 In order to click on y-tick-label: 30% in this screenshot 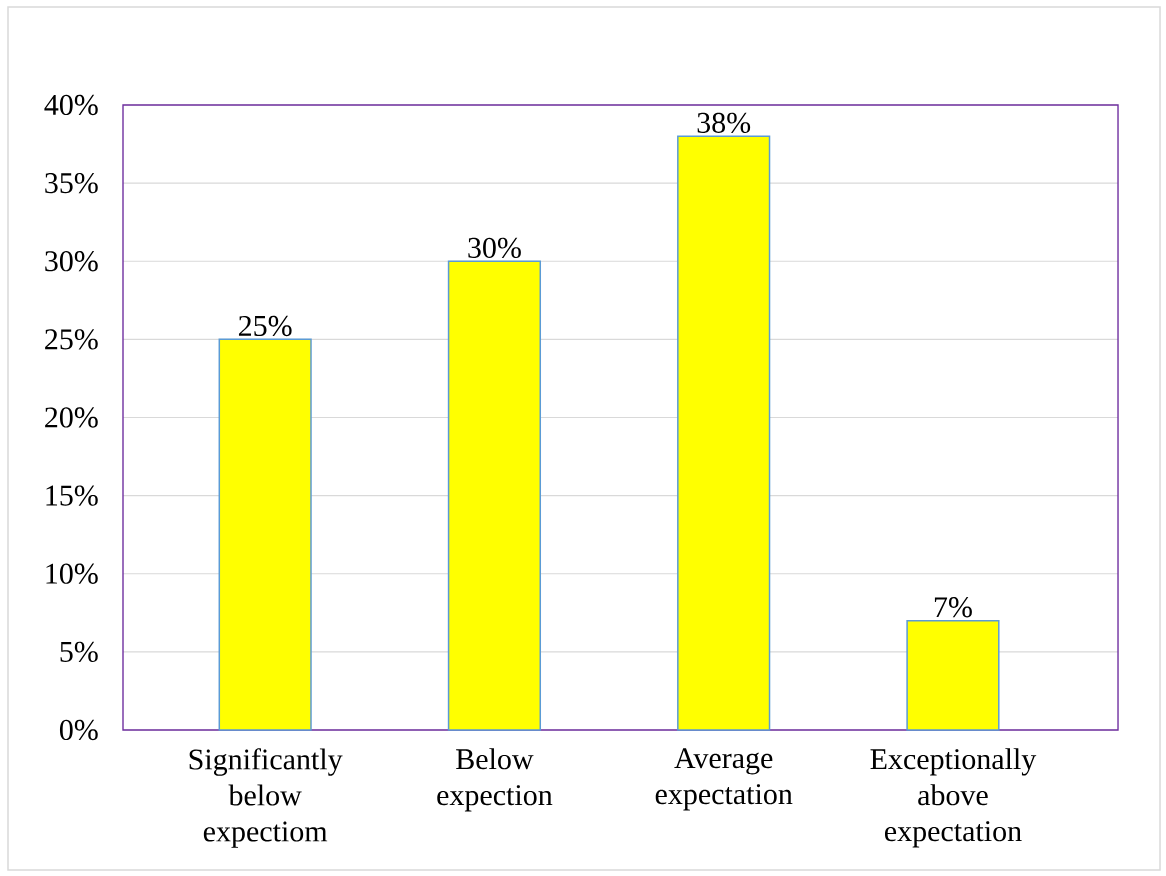, I will do `click(71, 261)`.